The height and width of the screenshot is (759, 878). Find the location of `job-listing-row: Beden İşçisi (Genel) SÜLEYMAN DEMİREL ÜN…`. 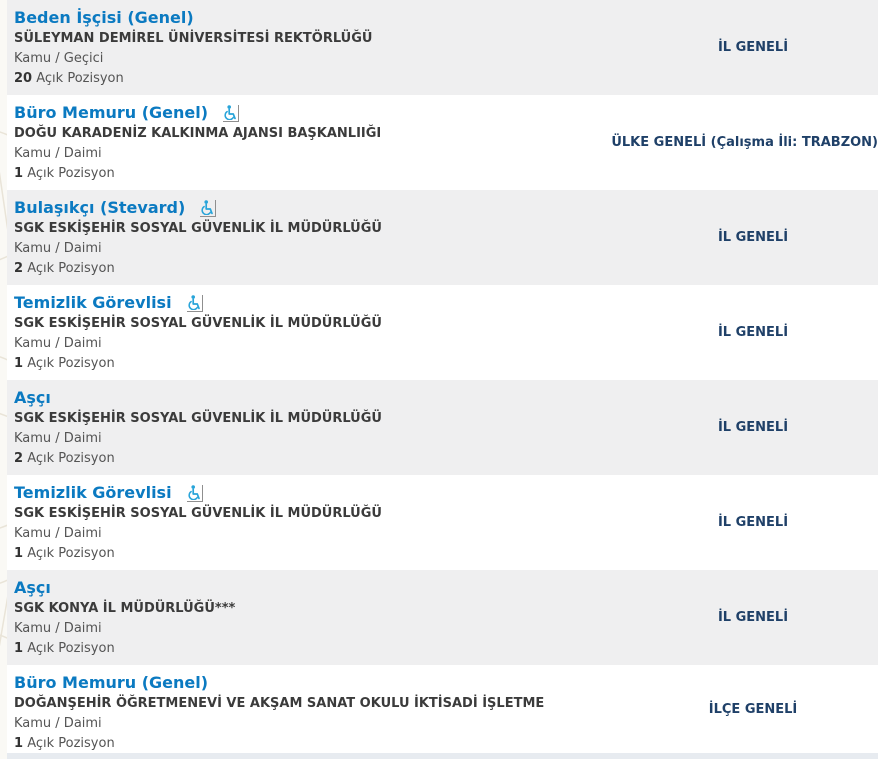

job-listing-row: Beden İşçisi (Genel) SÜLEYMAN DEMİREL ÜN… is located at coordinates (442, 47).